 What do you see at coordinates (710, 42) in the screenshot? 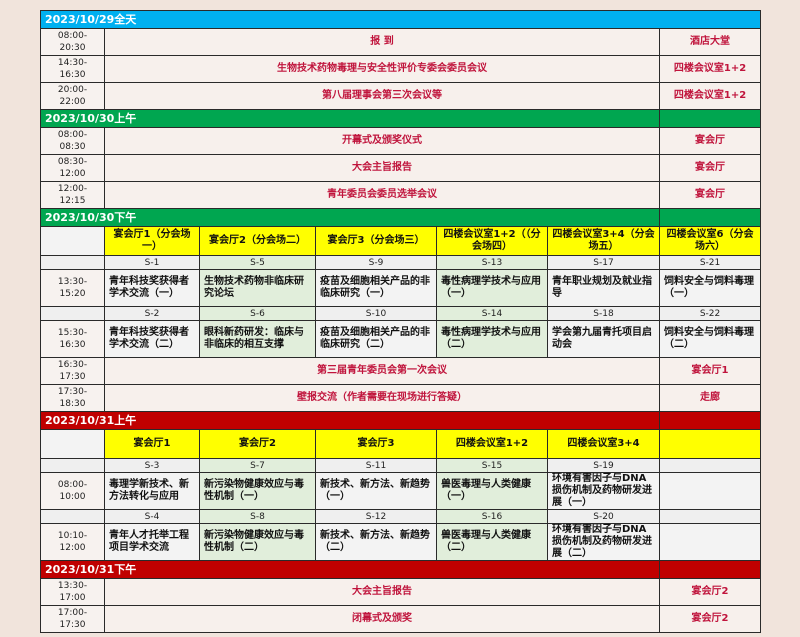
I see `event-venue: 酒店大堂` at bounding box center [710, 42].